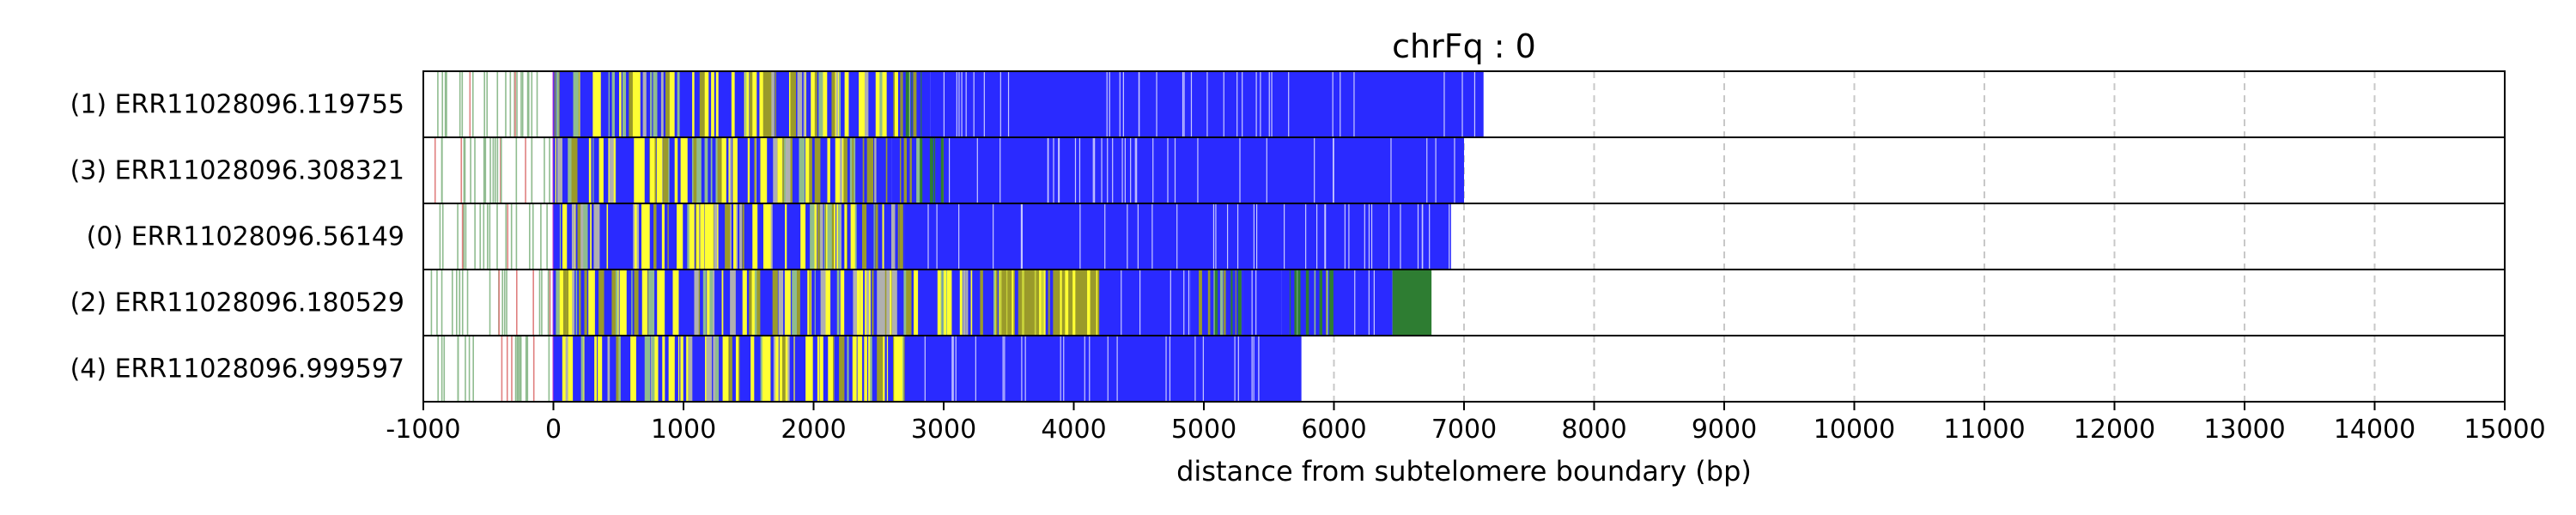 This screenshot has width=2576, height=515. What do you see at coordinates (813, 430) in the screenshot?
I see `x-tick-label: 2000` at bounding box center [813, 430].